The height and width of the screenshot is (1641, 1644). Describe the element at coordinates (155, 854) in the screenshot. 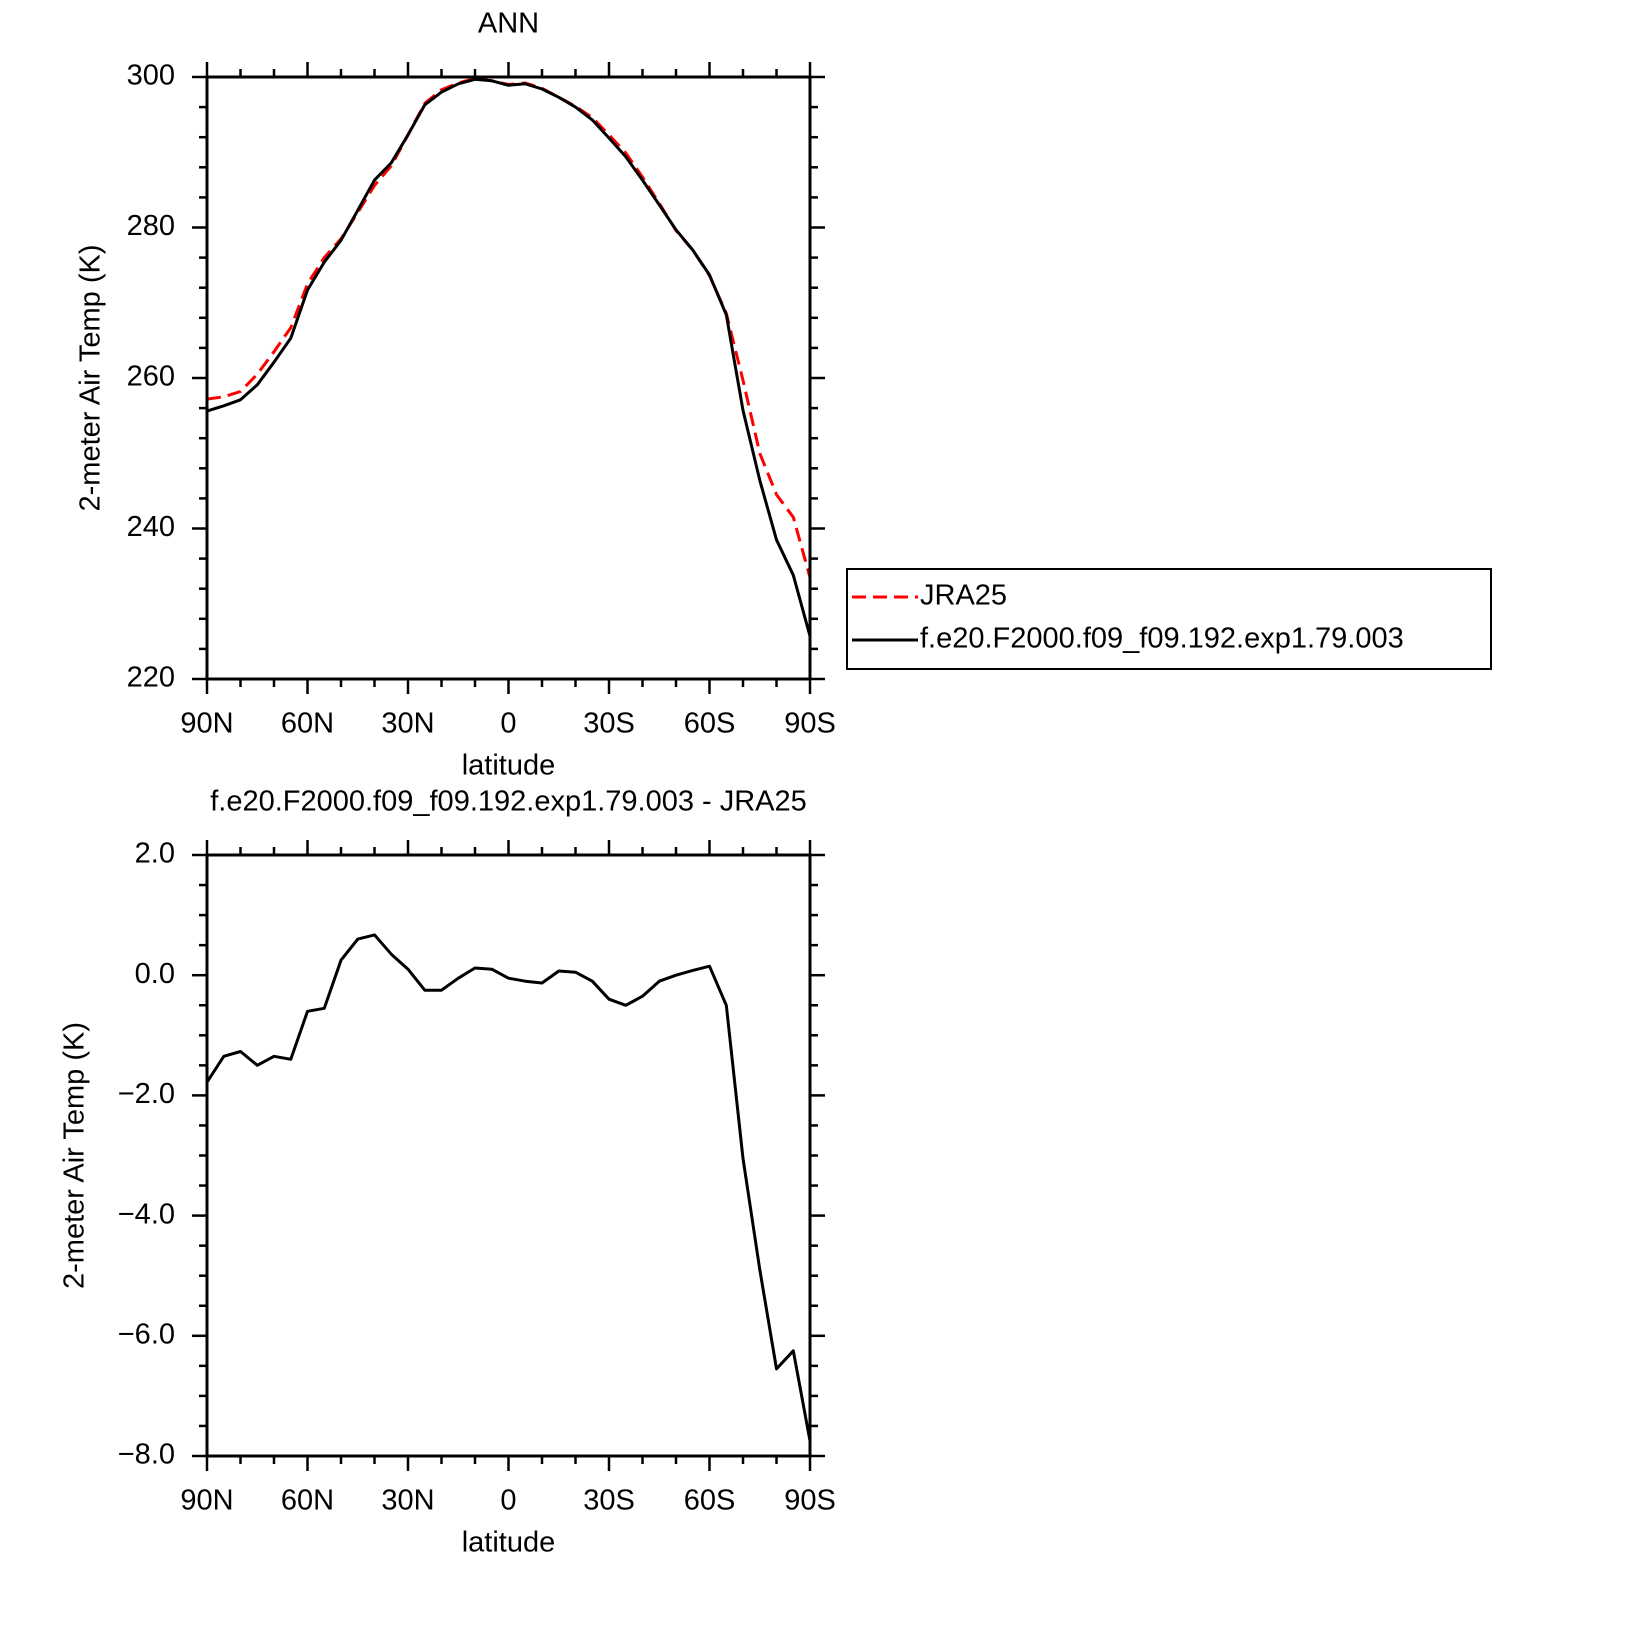

I see `y-tick-label: 2.0` at that location.